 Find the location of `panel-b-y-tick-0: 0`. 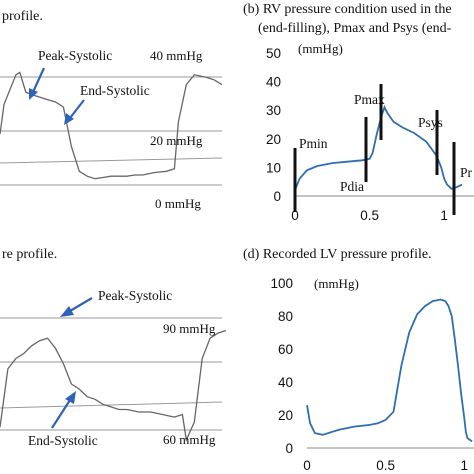

panel-b-y-tick-0: 0 is located at coordinates (277, 196).